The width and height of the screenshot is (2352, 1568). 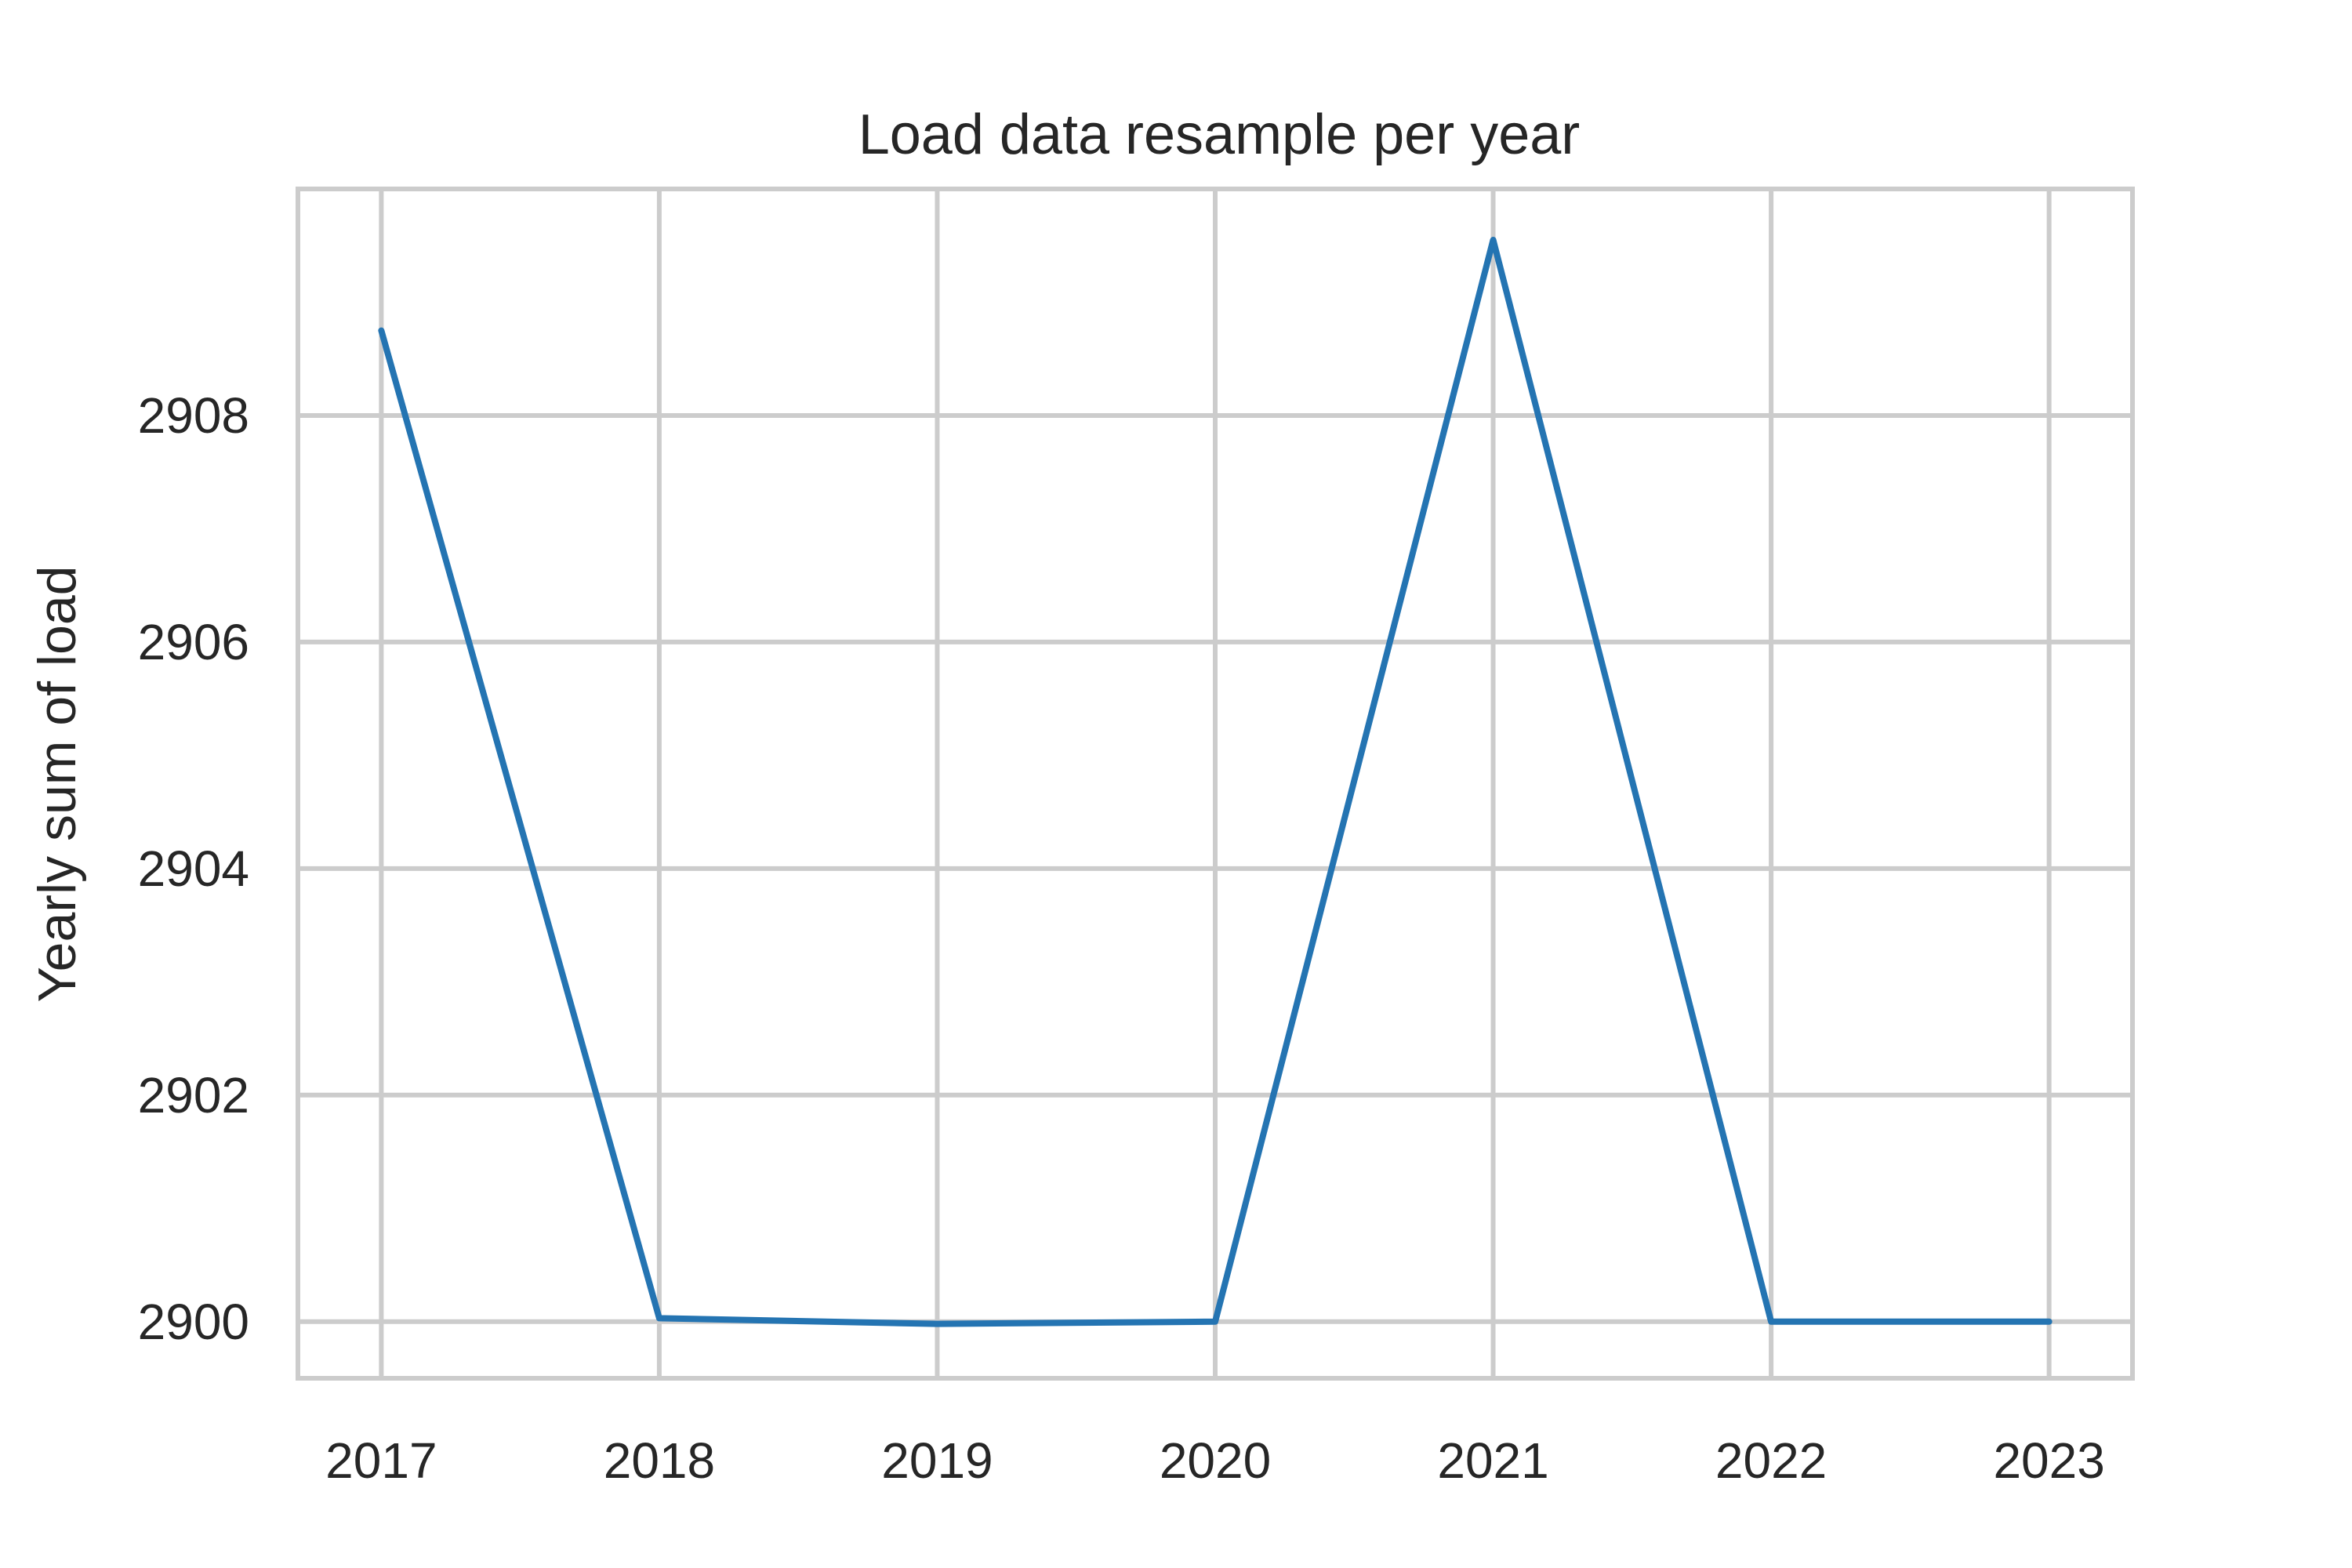 What do you see at coordinates (937, 1460) in the screenshot?
I see `x-tick-label: 2019` at bounding box center [937, 1460].